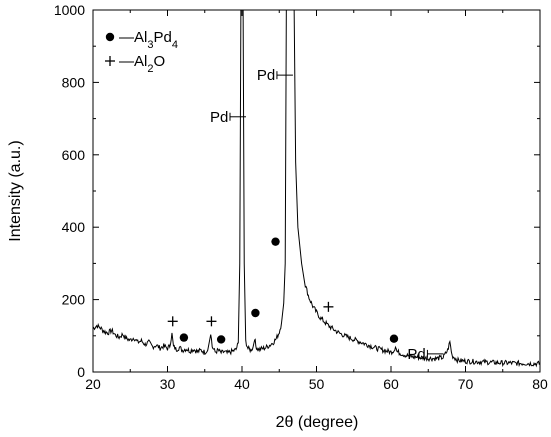 The height and width of the screenshot is (437, 551). I want to click on legend-item: —Al3Pd4, so click(141, 40).